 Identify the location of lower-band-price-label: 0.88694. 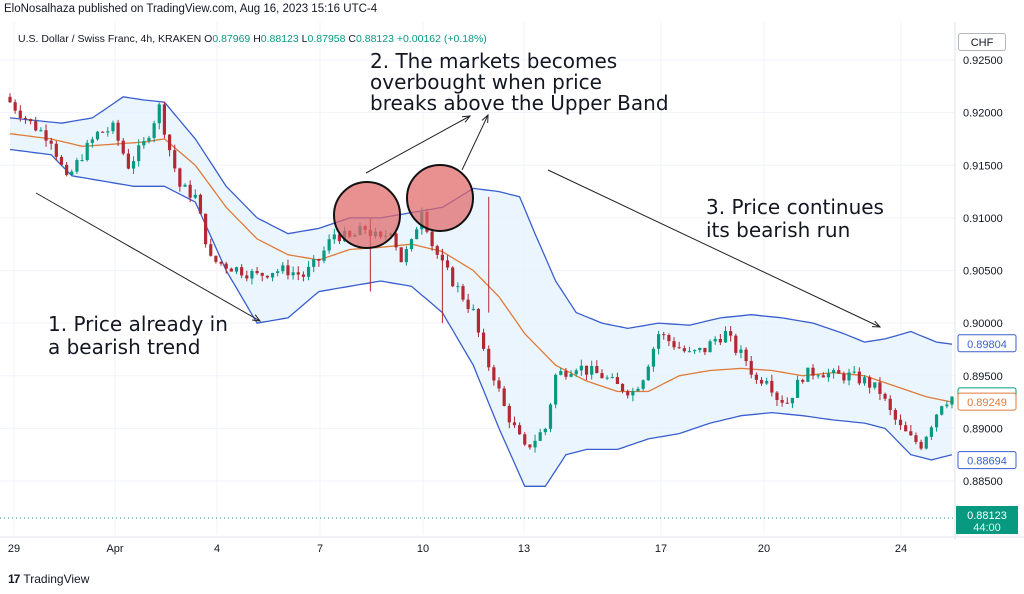
(987, 462).